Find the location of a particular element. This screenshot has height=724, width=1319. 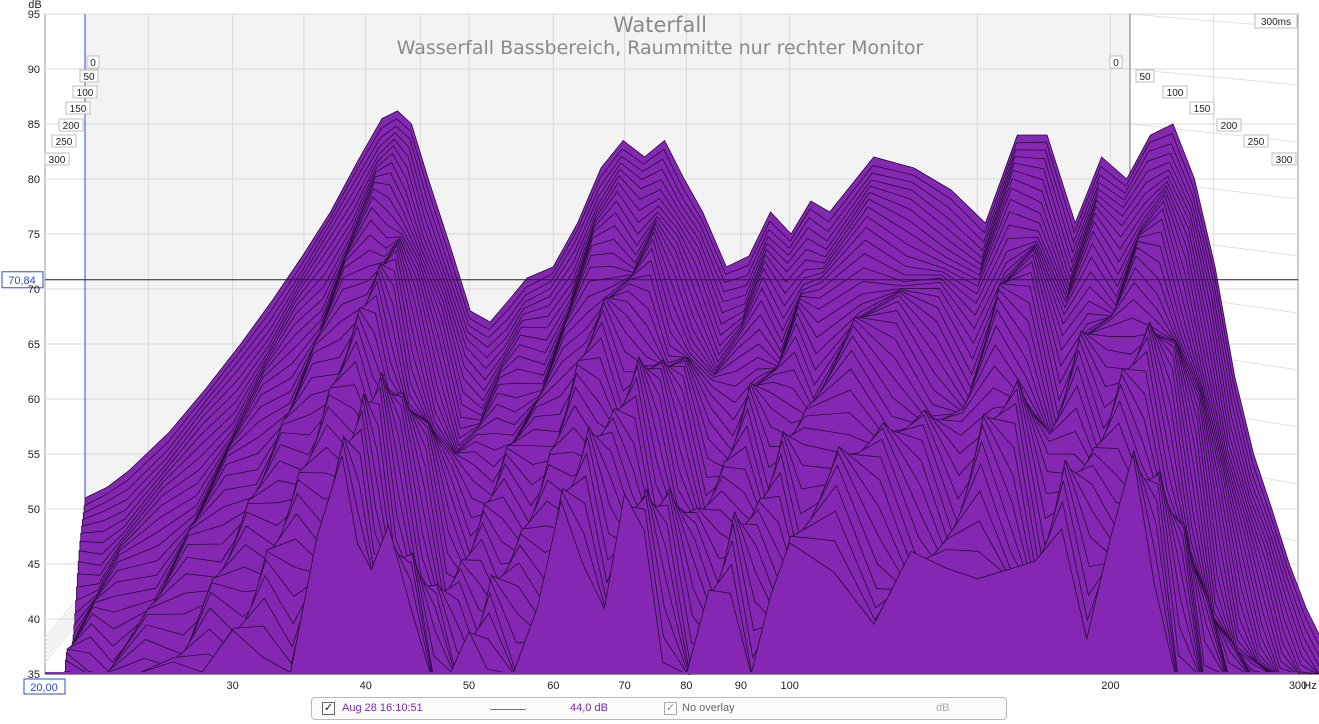

time-tick-label-left: 300 is located at coordinates (57, 160).